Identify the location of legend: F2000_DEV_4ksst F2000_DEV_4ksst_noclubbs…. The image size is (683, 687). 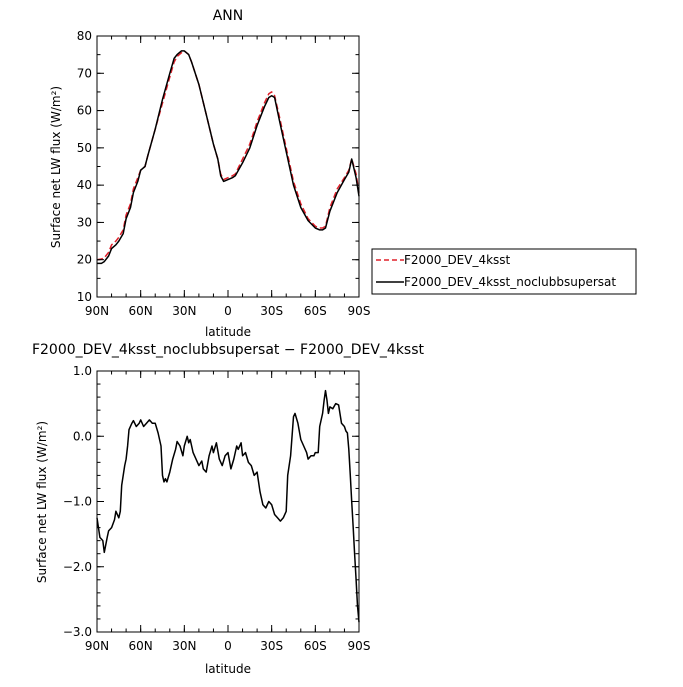
(504, 271).